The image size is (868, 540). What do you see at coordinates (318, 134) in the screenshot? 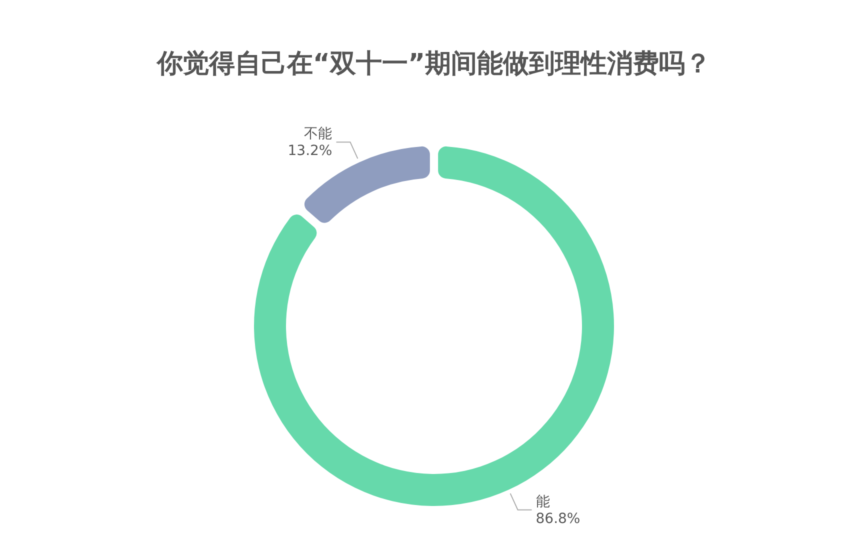
I see `slice-label: 不能` at bounding box center [318, 134].